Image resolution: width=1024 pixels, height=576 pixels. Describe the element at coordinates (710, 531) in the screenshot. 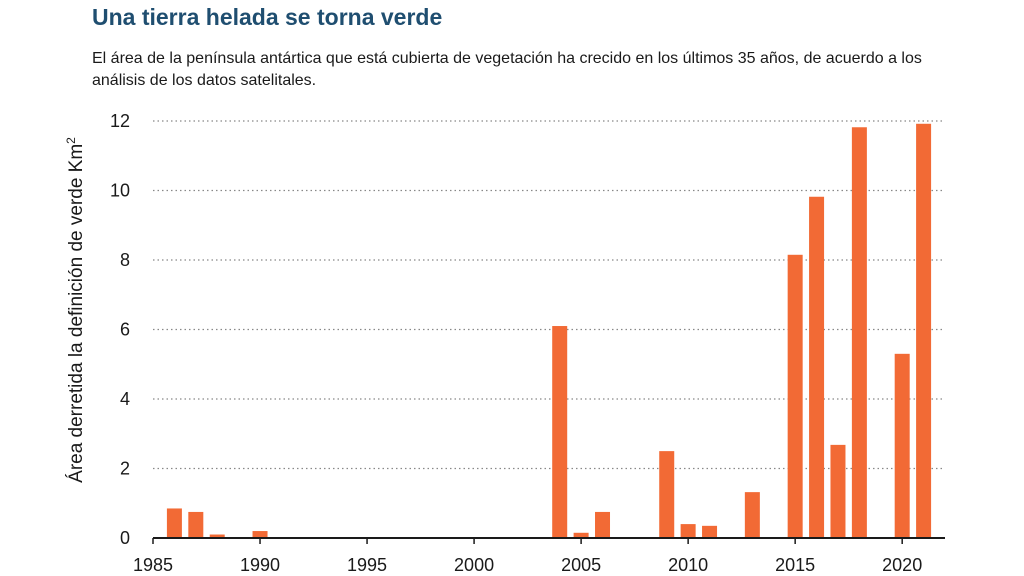

I see `bar-2011` at that location.